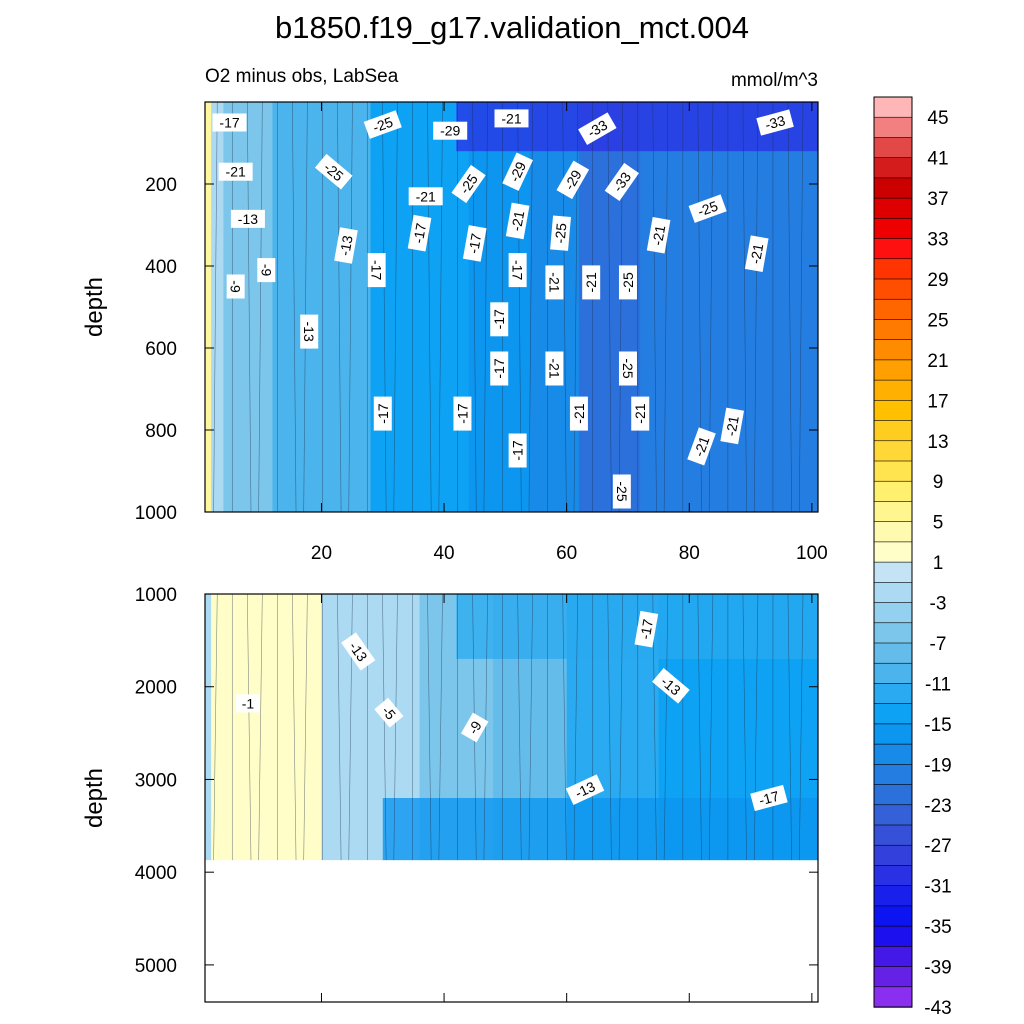  I want to click on colorbar-label: 41, so click(937, 159).